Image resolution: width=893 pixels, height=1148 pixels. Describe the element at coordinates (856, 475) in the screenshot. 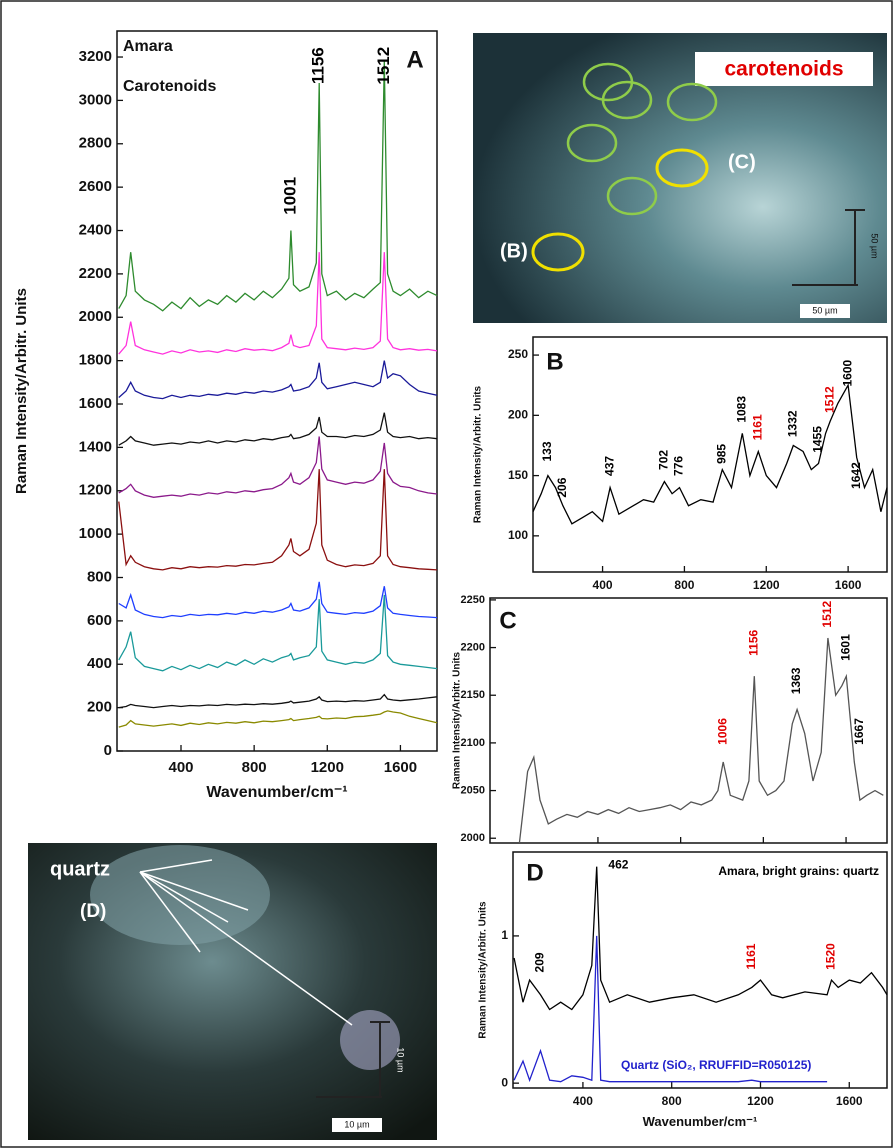

I see `peak-label: 1642` at that location.